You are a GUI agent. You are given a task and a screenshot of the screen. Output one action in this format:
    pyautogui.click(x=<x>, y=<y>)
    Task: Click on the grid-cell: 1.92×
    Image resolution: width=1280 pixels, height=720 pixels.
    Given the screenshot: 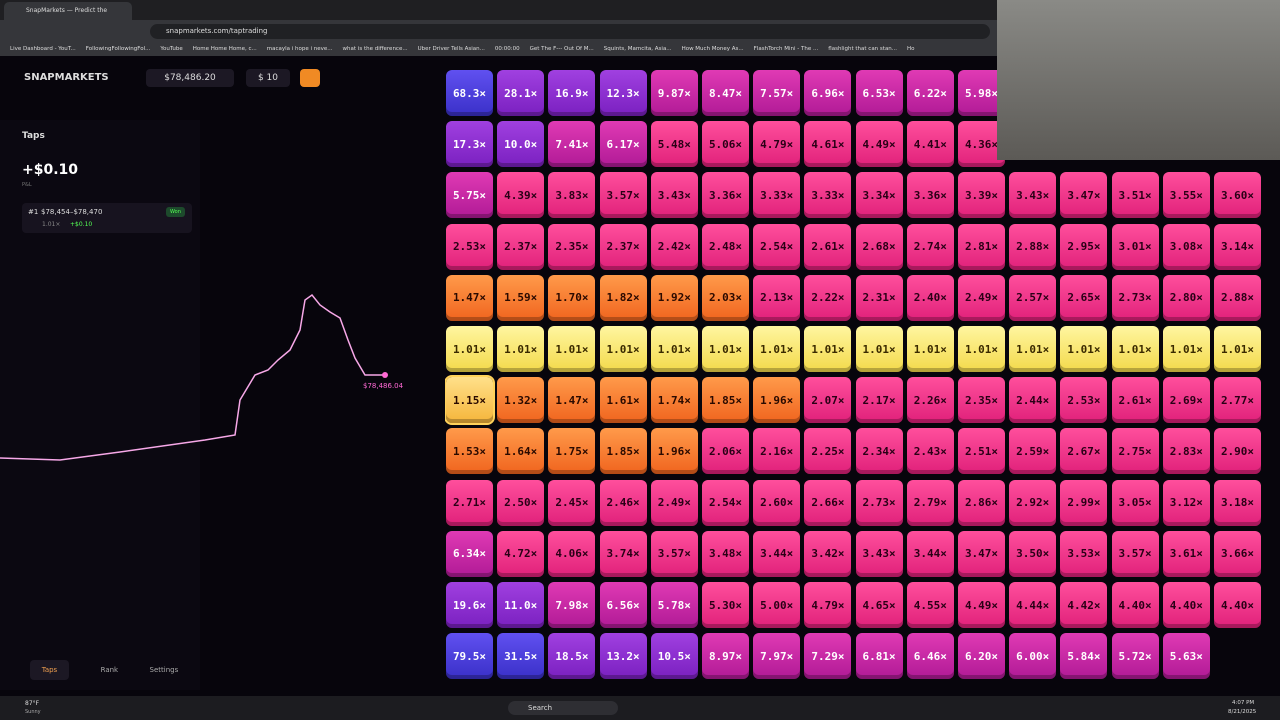 What is the action you would take?
    pyautogui.click(x=674, y=297)
    